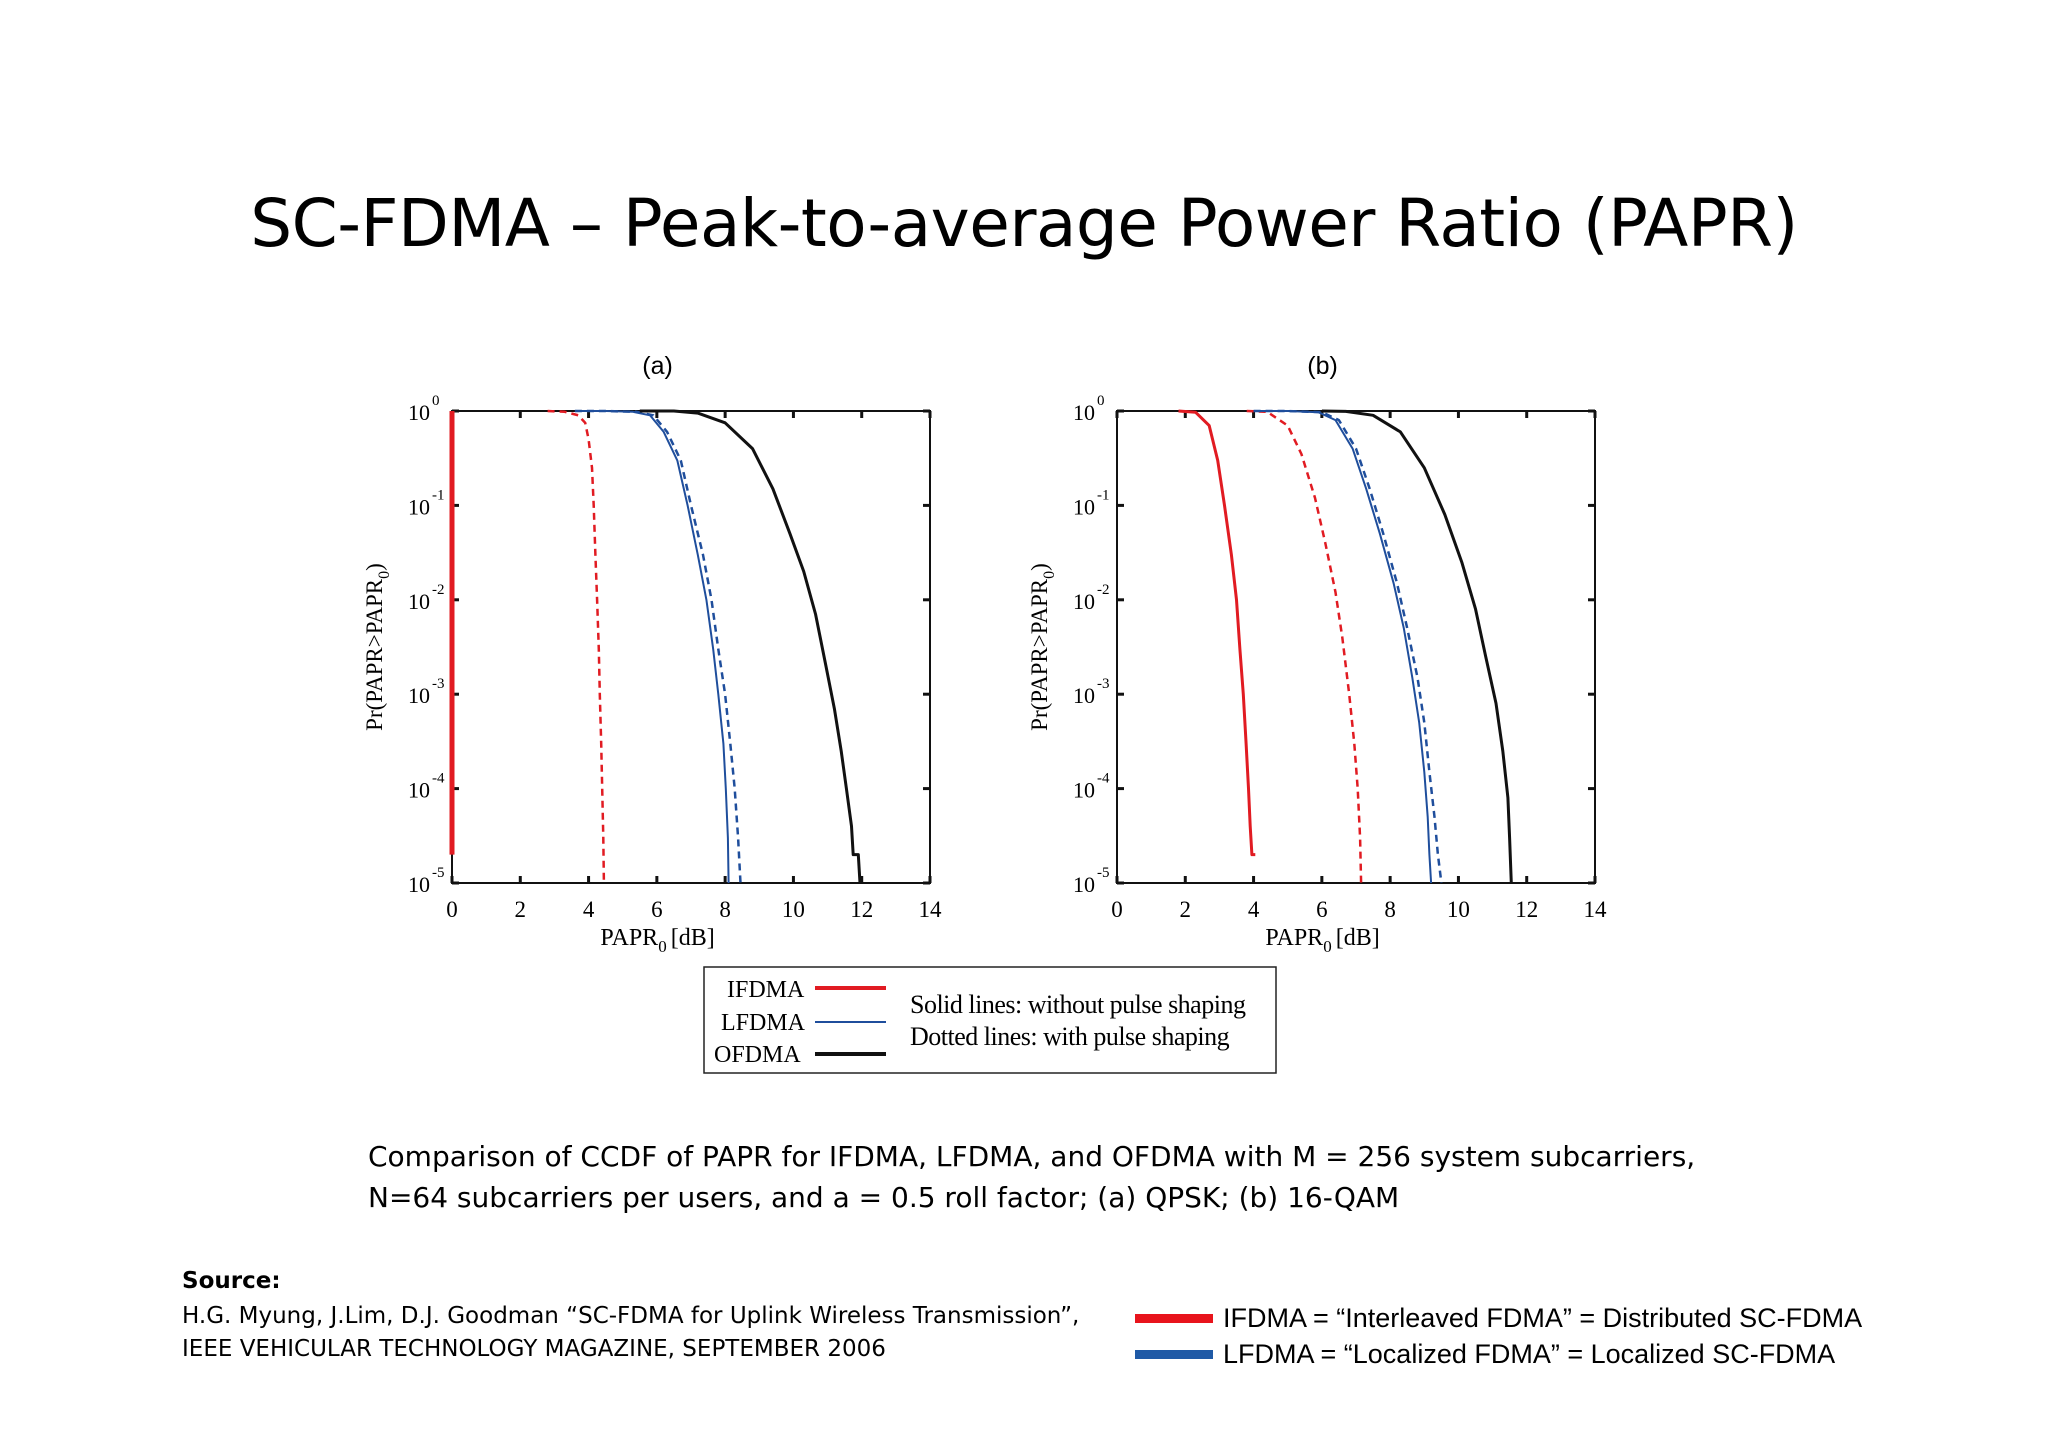  What do you see at coordinates (657, 366) in the screenshot?
I see `panel-title: (a)` at bounding box center [657, 366].